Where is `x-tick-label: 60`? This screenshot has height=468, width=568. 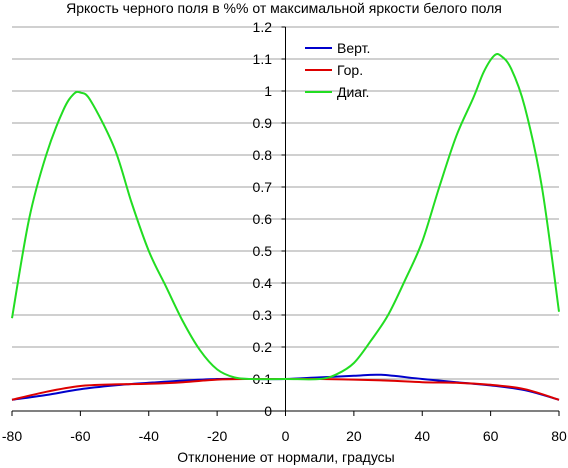 x-tick-label: 60 is located at coordinates (491, 436).